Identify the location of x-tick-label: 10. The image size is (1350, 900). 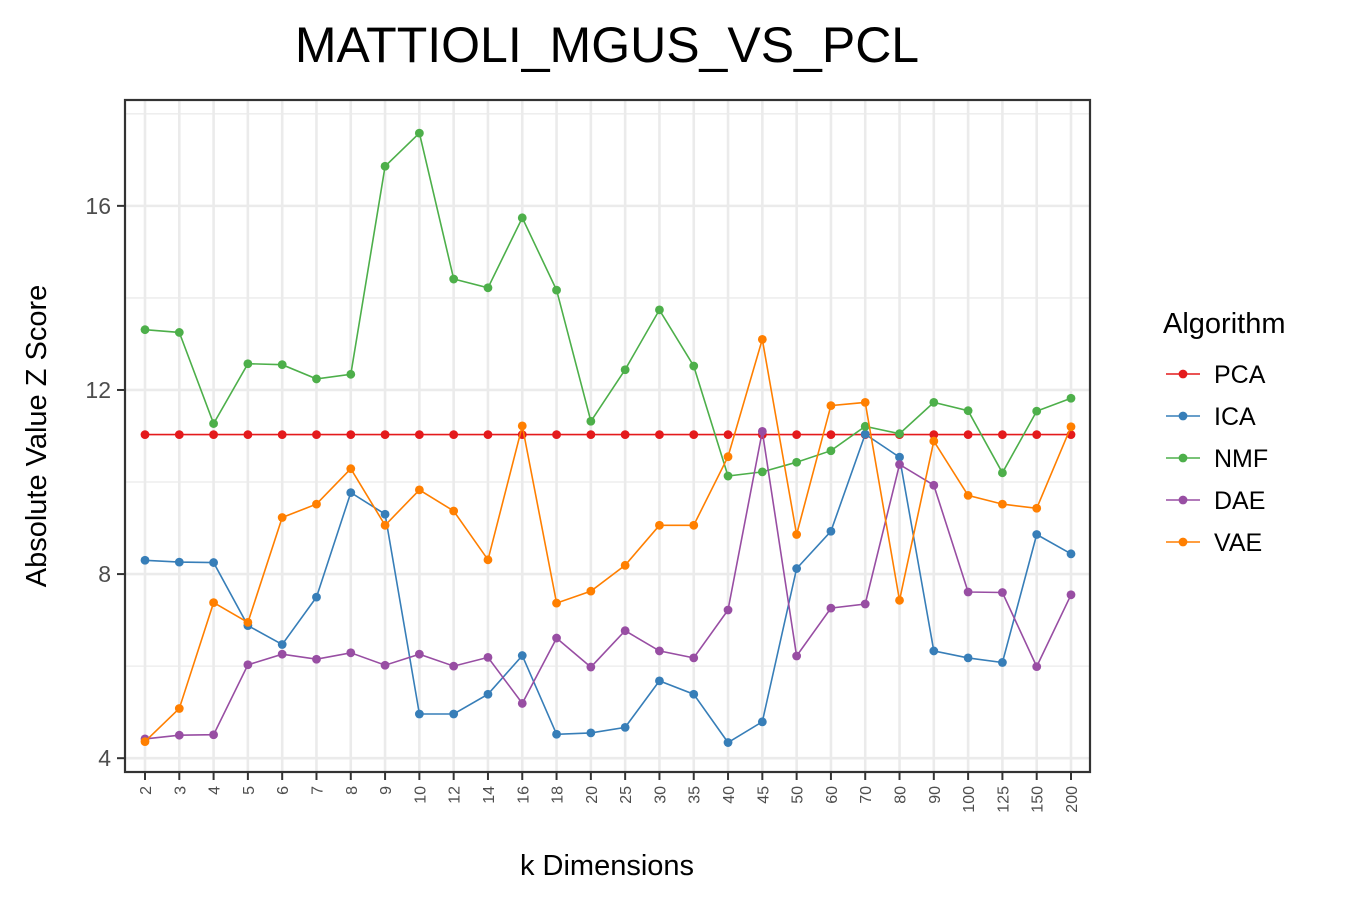
(420, 795).